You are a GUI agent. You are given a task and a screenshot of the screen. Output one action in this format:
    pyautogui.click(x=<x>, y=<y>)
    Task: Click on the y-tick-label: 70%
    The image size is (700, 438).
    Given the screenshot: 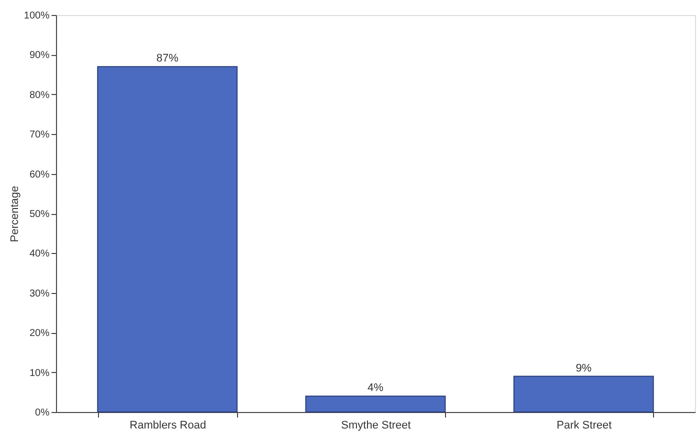 What is the action you would take?
    pyautogui.click(x=39, y=135)
    